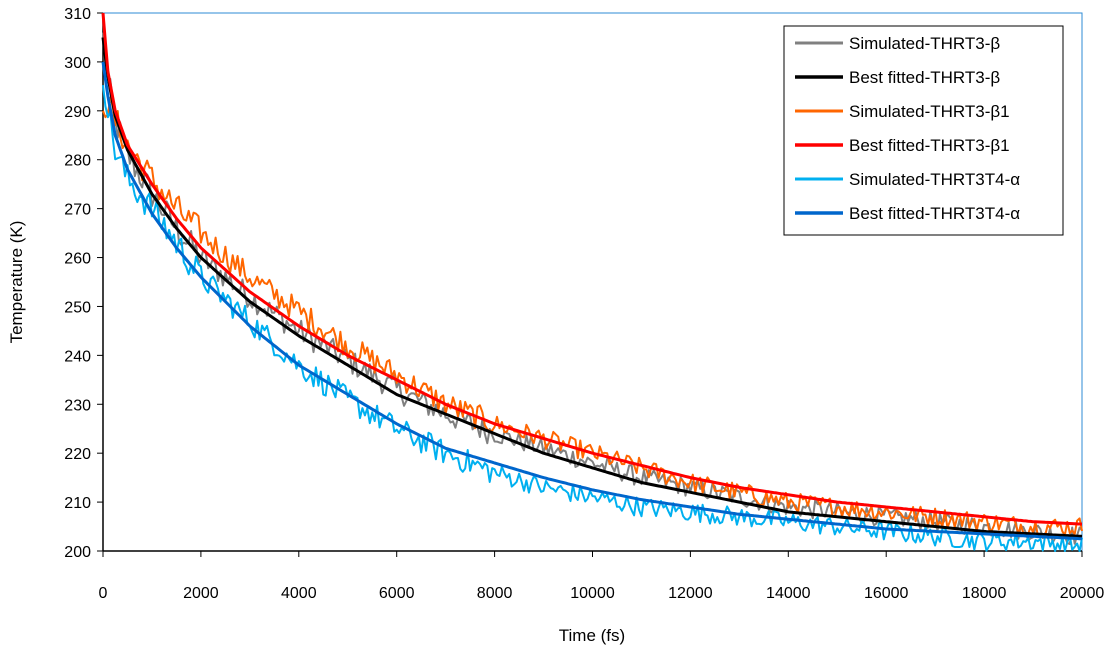 The image size is (1119, 655). Describe the element at coordinates (934, 179) in the screenshot. I see `legend-label: Simulated-THRT3T4-α` at that location.